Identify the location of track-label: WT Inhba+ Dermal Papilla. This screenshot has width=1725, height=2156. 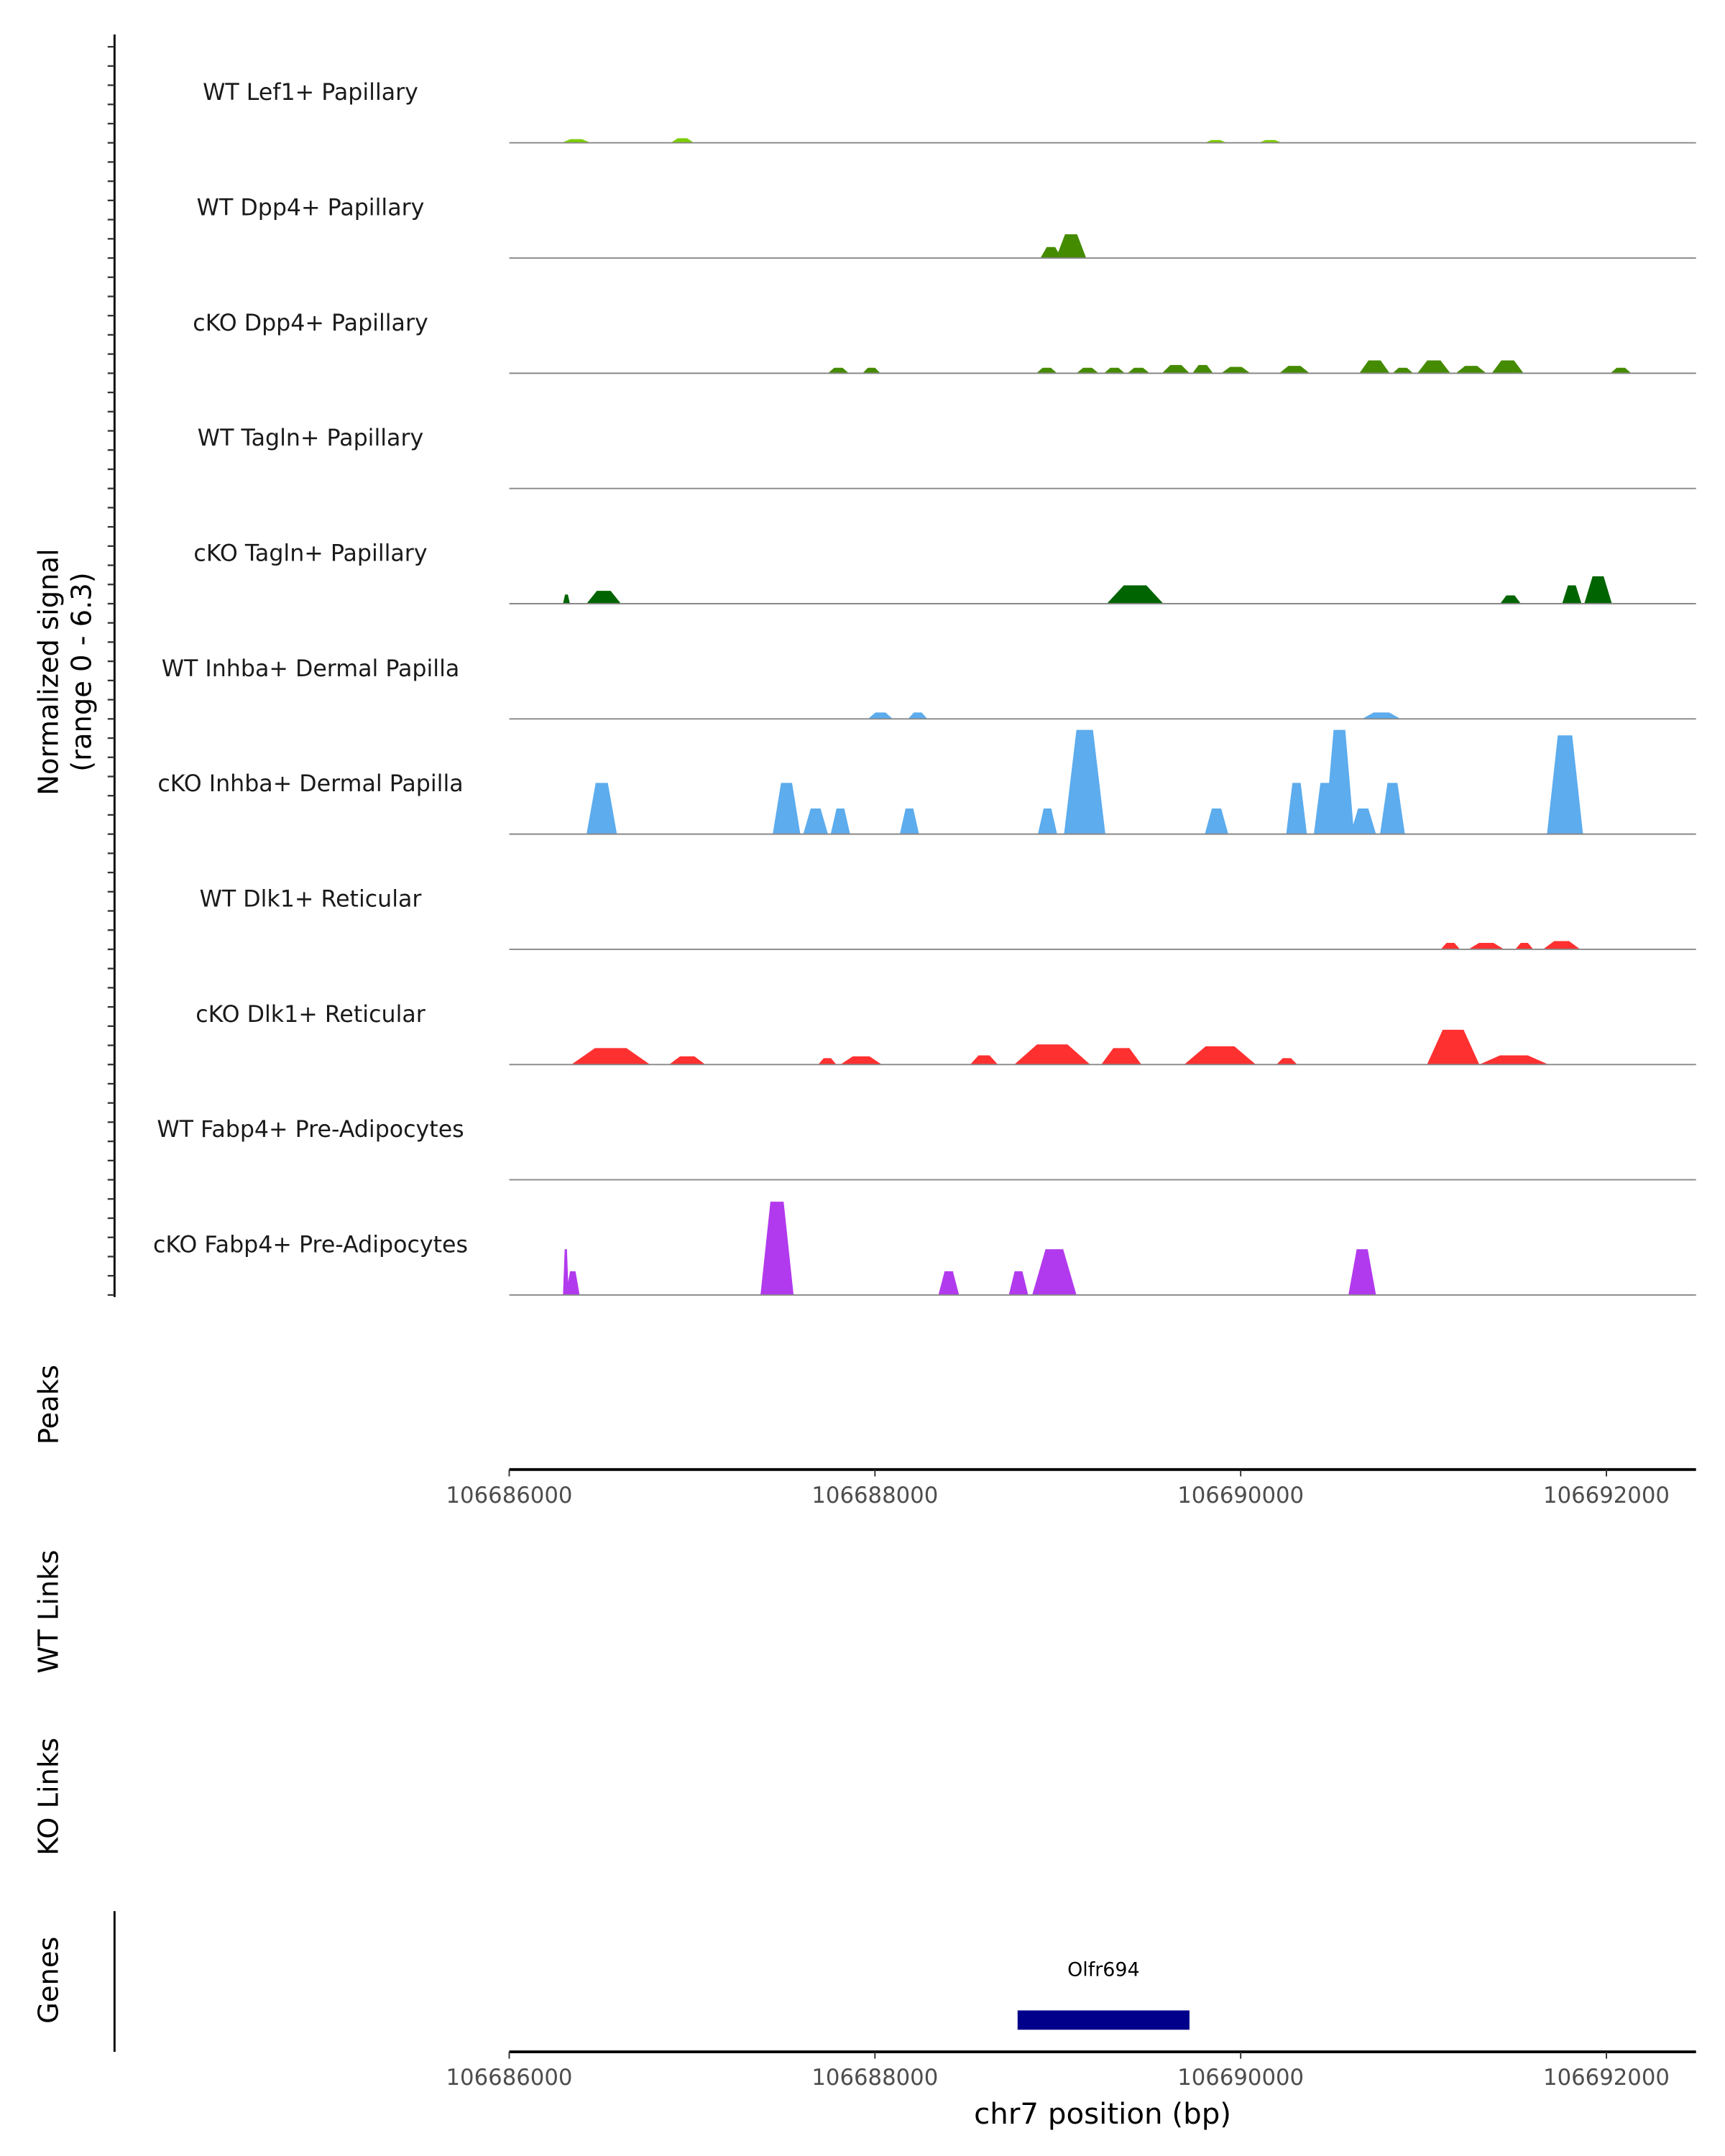
(311, 669).